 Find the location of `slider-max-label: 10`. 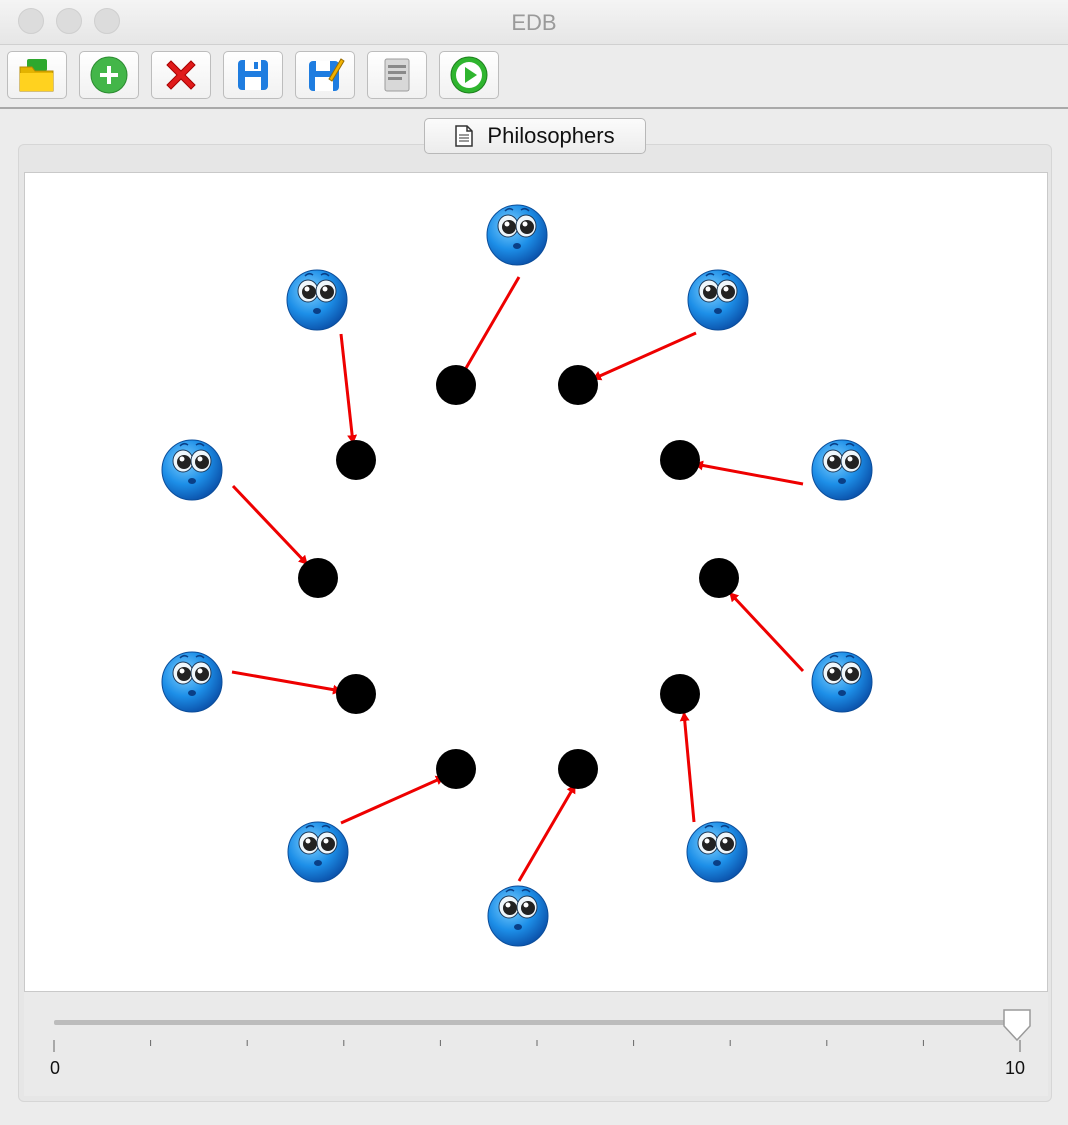

slider-max-label: 10 is located at coordinates (1015, 1068).